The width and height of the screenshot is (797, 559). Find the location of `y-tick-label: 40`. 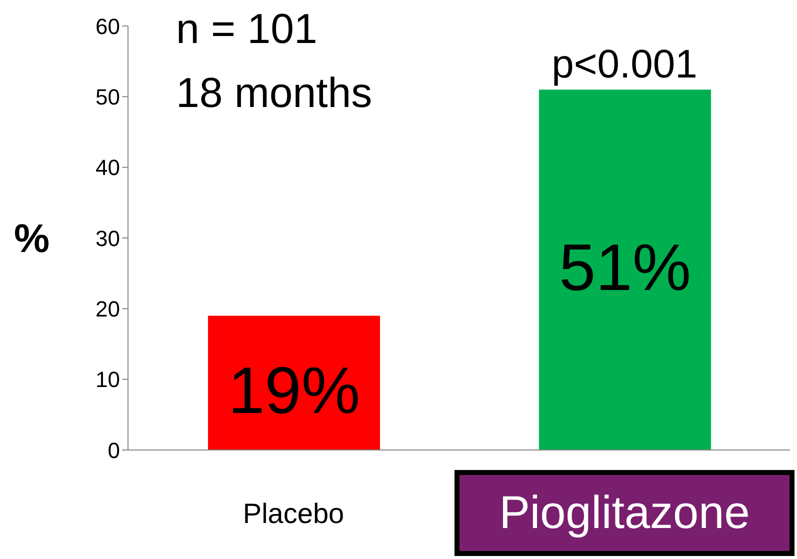

y-tick-label: 40 is located at coordinates (108, 167).